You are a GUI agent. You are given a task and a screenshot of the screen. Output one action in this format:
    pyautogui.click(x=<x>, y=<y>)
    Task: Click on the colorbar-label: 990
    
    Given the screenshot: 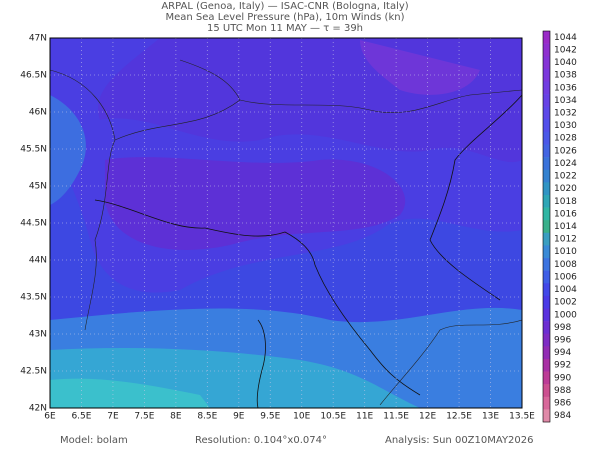 What is the action you would take?
    pyautogui.click(x=562, y=378)
    